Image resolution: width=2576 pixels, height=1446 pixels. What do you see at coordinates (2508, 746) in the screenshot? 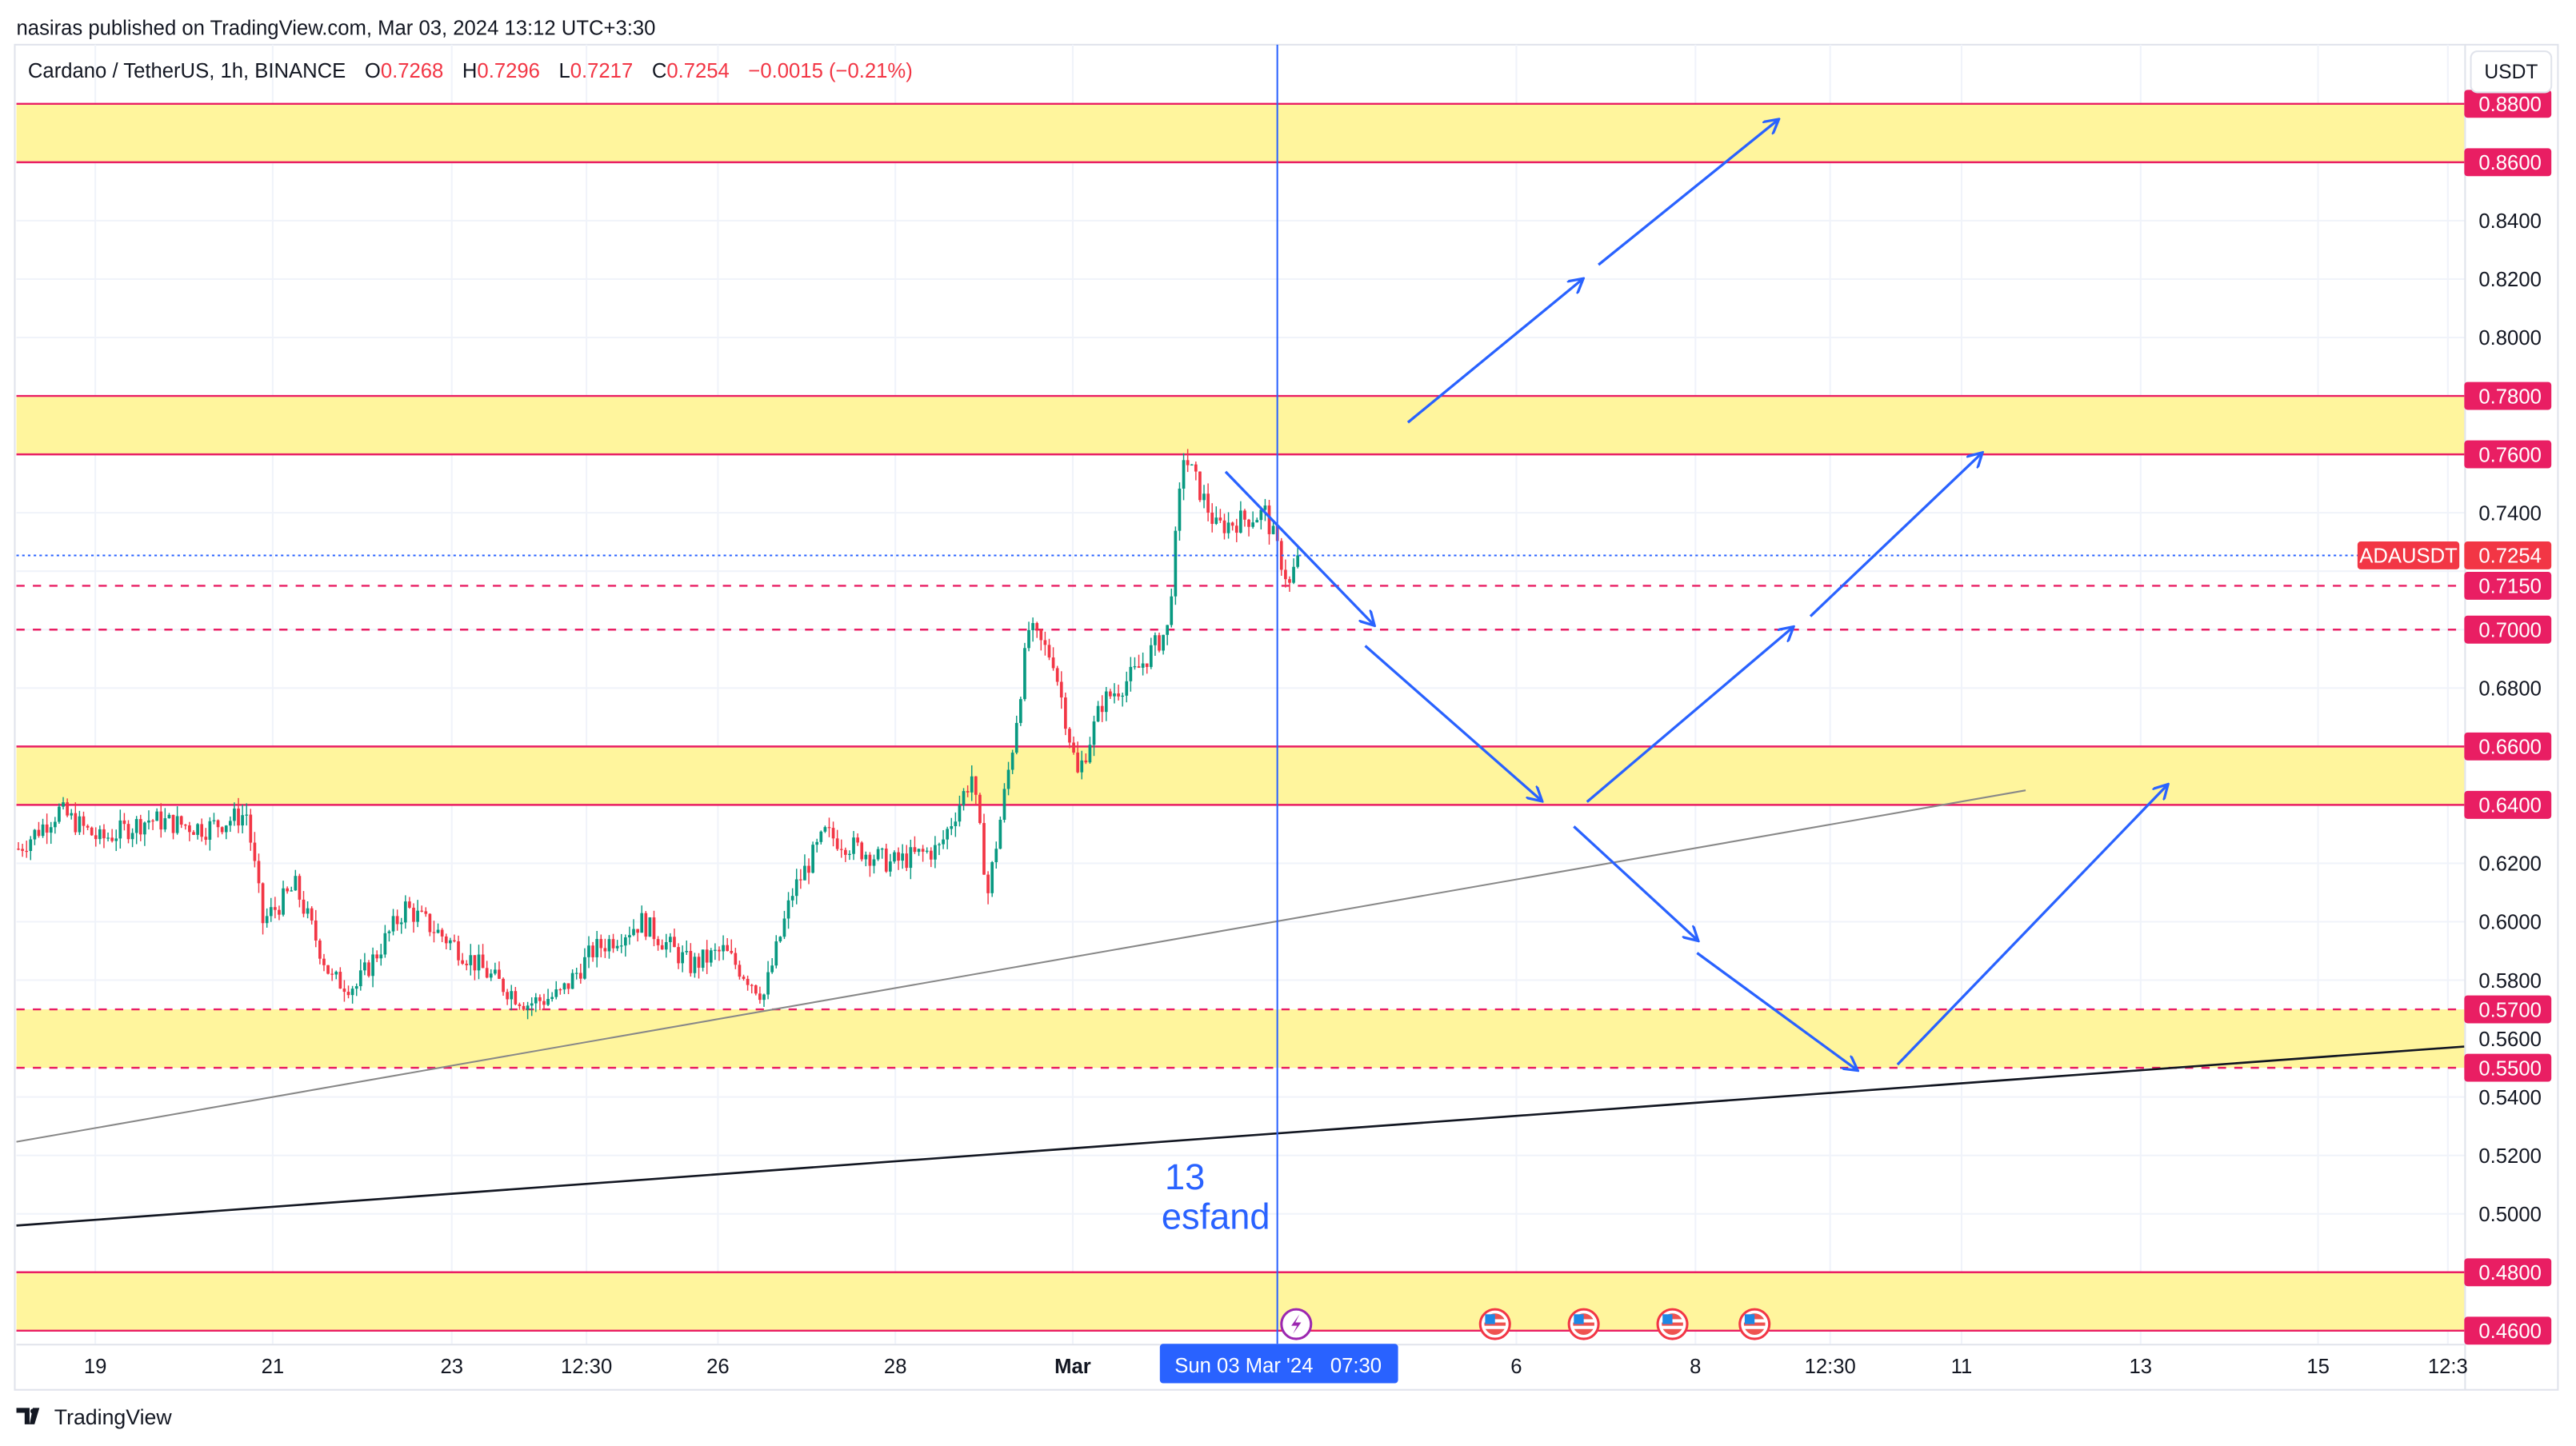
I see `price-level-label: 0.6600` at bounding box center [2508, 746].